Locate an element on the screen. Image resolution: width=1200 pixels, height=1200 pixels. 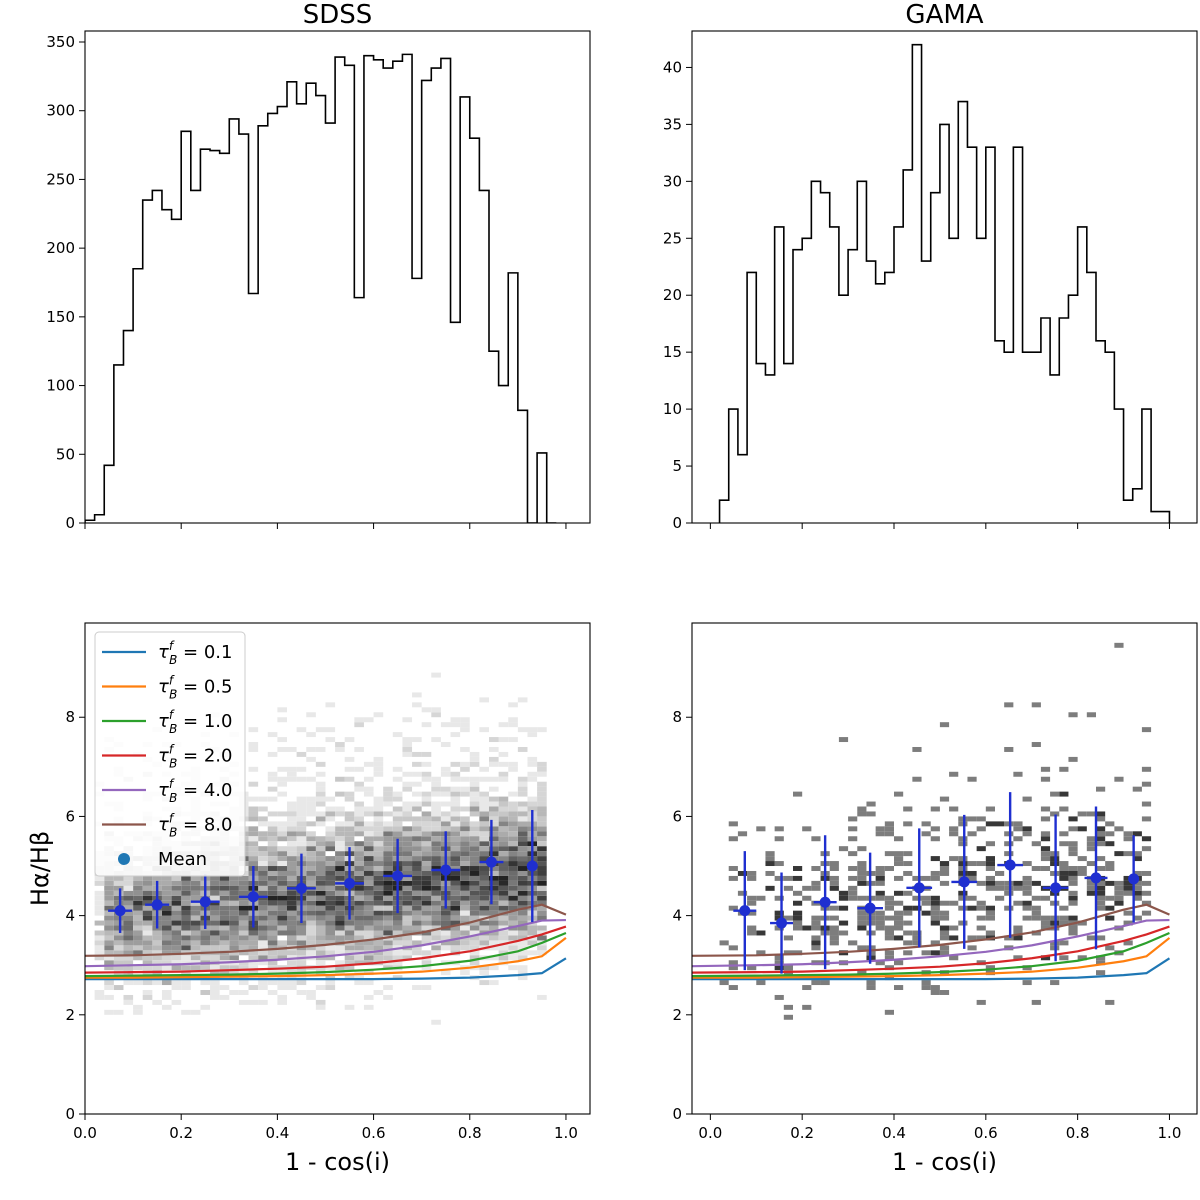
y-tick-label: 50 is located at coordinates (65, 454).